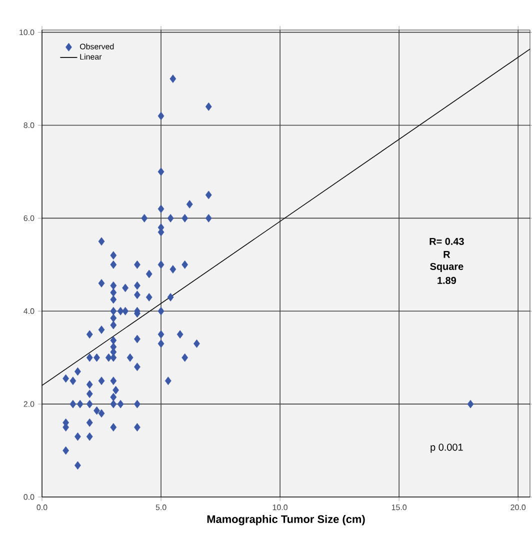  What do you see at coordinates (447, 280) in the screenshot?
I see `annotation: 1.89` at bounding box center [447, 280].